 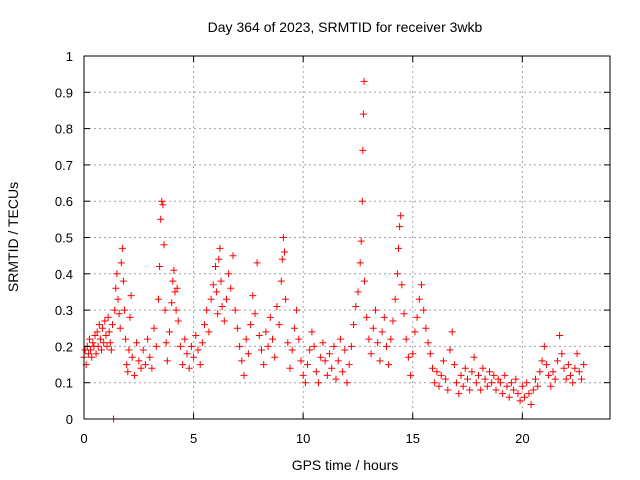 I want to click on y-tick-label: 0.6, so click(x=64, y=201).